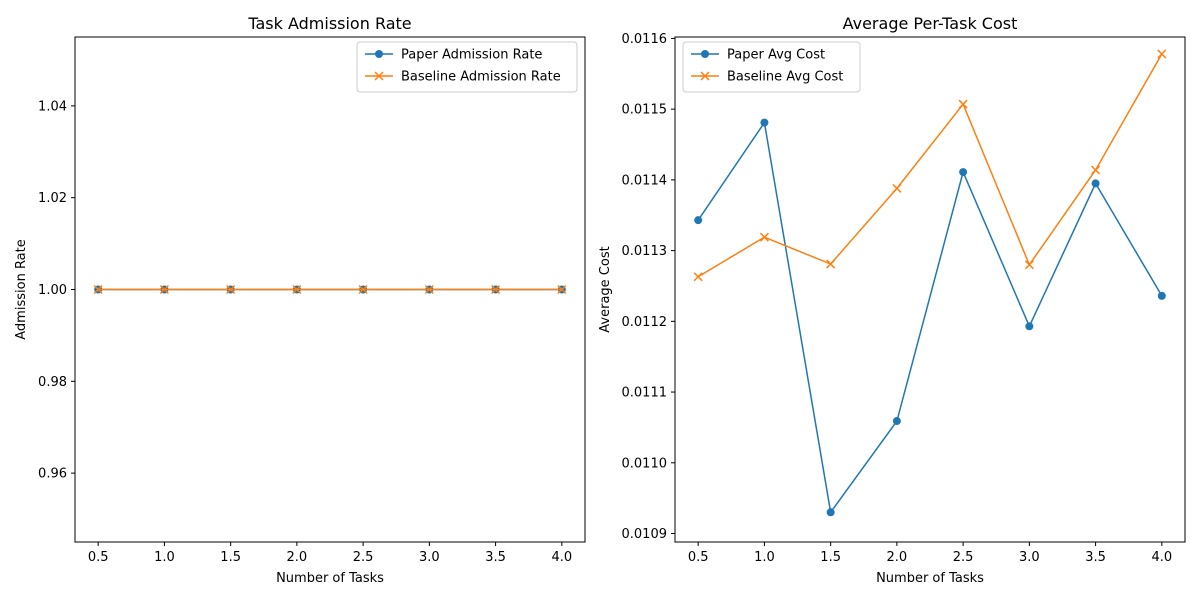 The height and width of the screenshot is (600, 1200). I want to click on y-tick-label: 0.0114, so click(645, 180).